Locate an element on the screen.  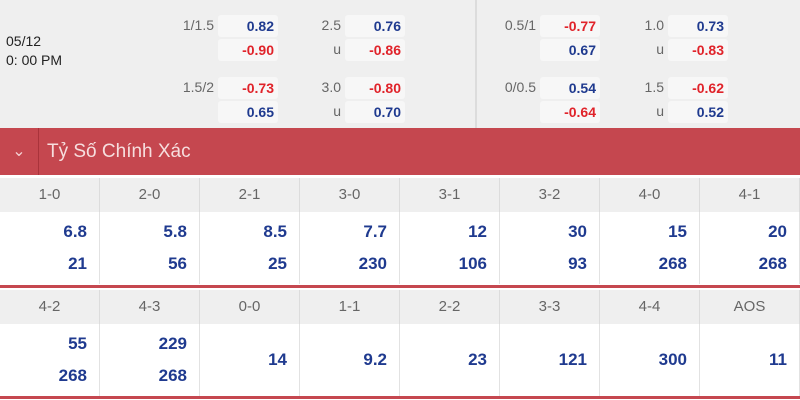
score-odds-cell: 14 is located at coordinates (250, 360).